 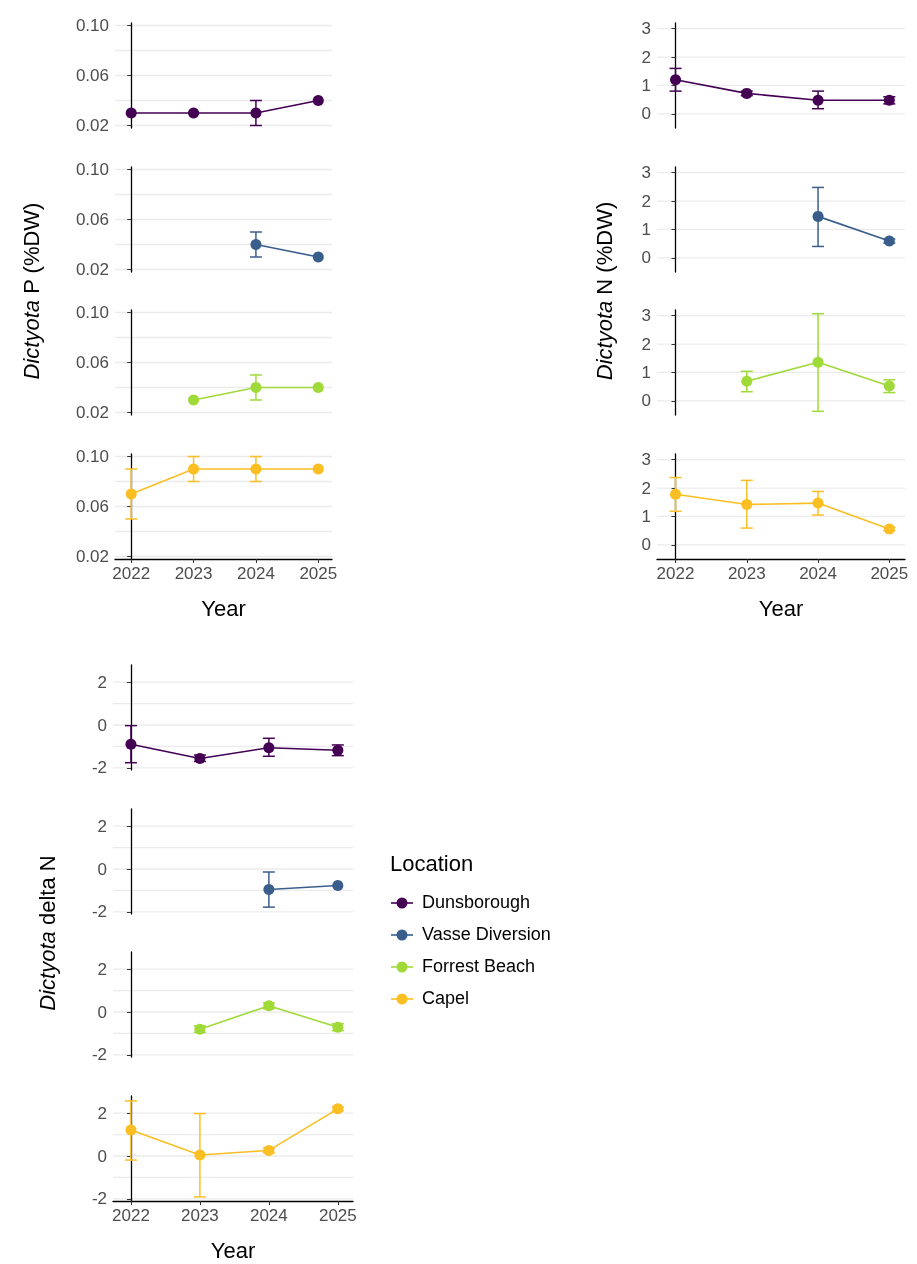 I want to click on y-axis-title: Dictyota delta N, so click(x=48, y=933).